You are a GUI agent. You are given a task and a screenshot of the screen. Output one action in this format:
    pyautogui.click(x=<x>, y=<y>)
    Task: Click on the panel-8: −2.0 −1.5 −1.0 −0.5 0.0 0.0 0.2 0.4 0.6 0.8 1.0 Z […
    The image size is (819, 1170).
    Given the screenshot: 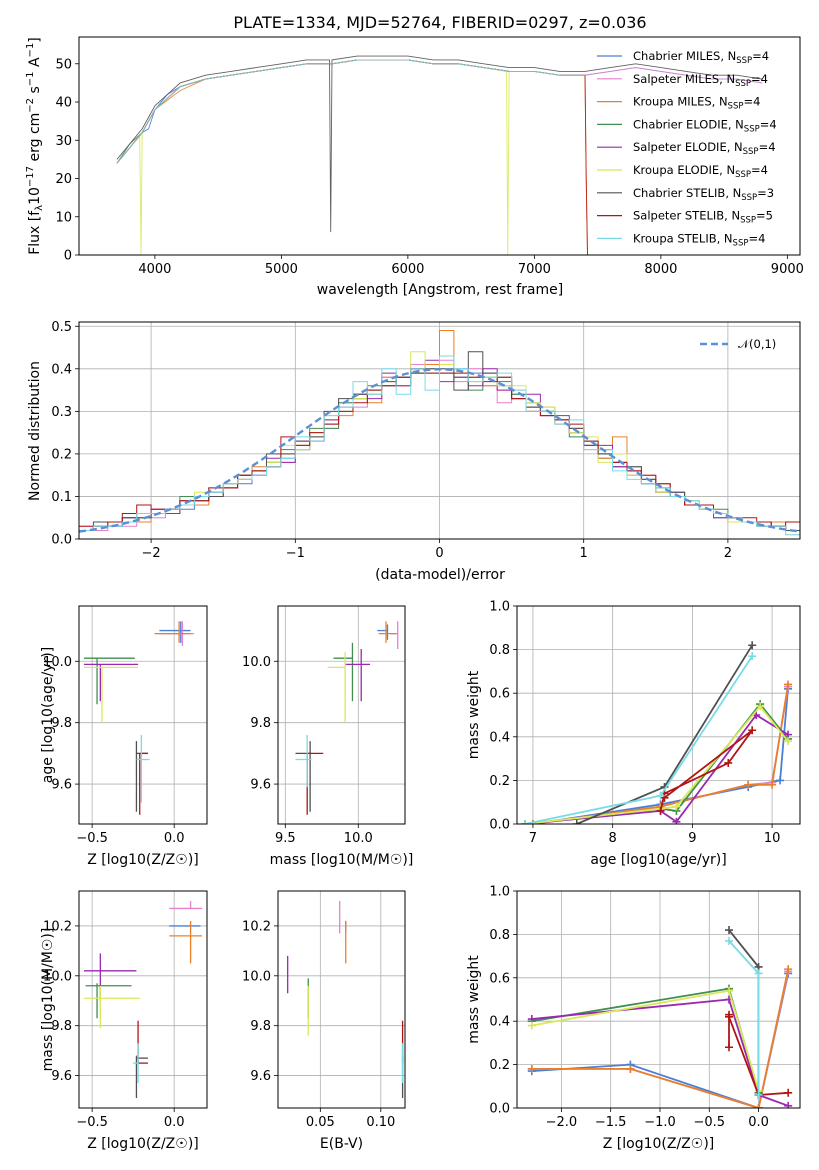 What is the action you would take?
    pyautogui.click(x=633, y=1018)
    